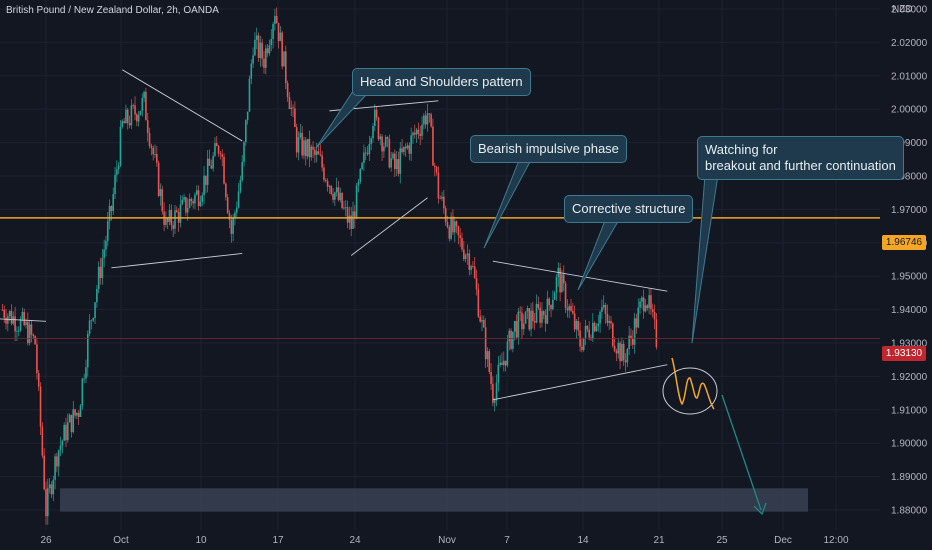 The image size is (932, 550). I want to click on callout-watching-line2: breakout and further continuation, so click(800, 165).